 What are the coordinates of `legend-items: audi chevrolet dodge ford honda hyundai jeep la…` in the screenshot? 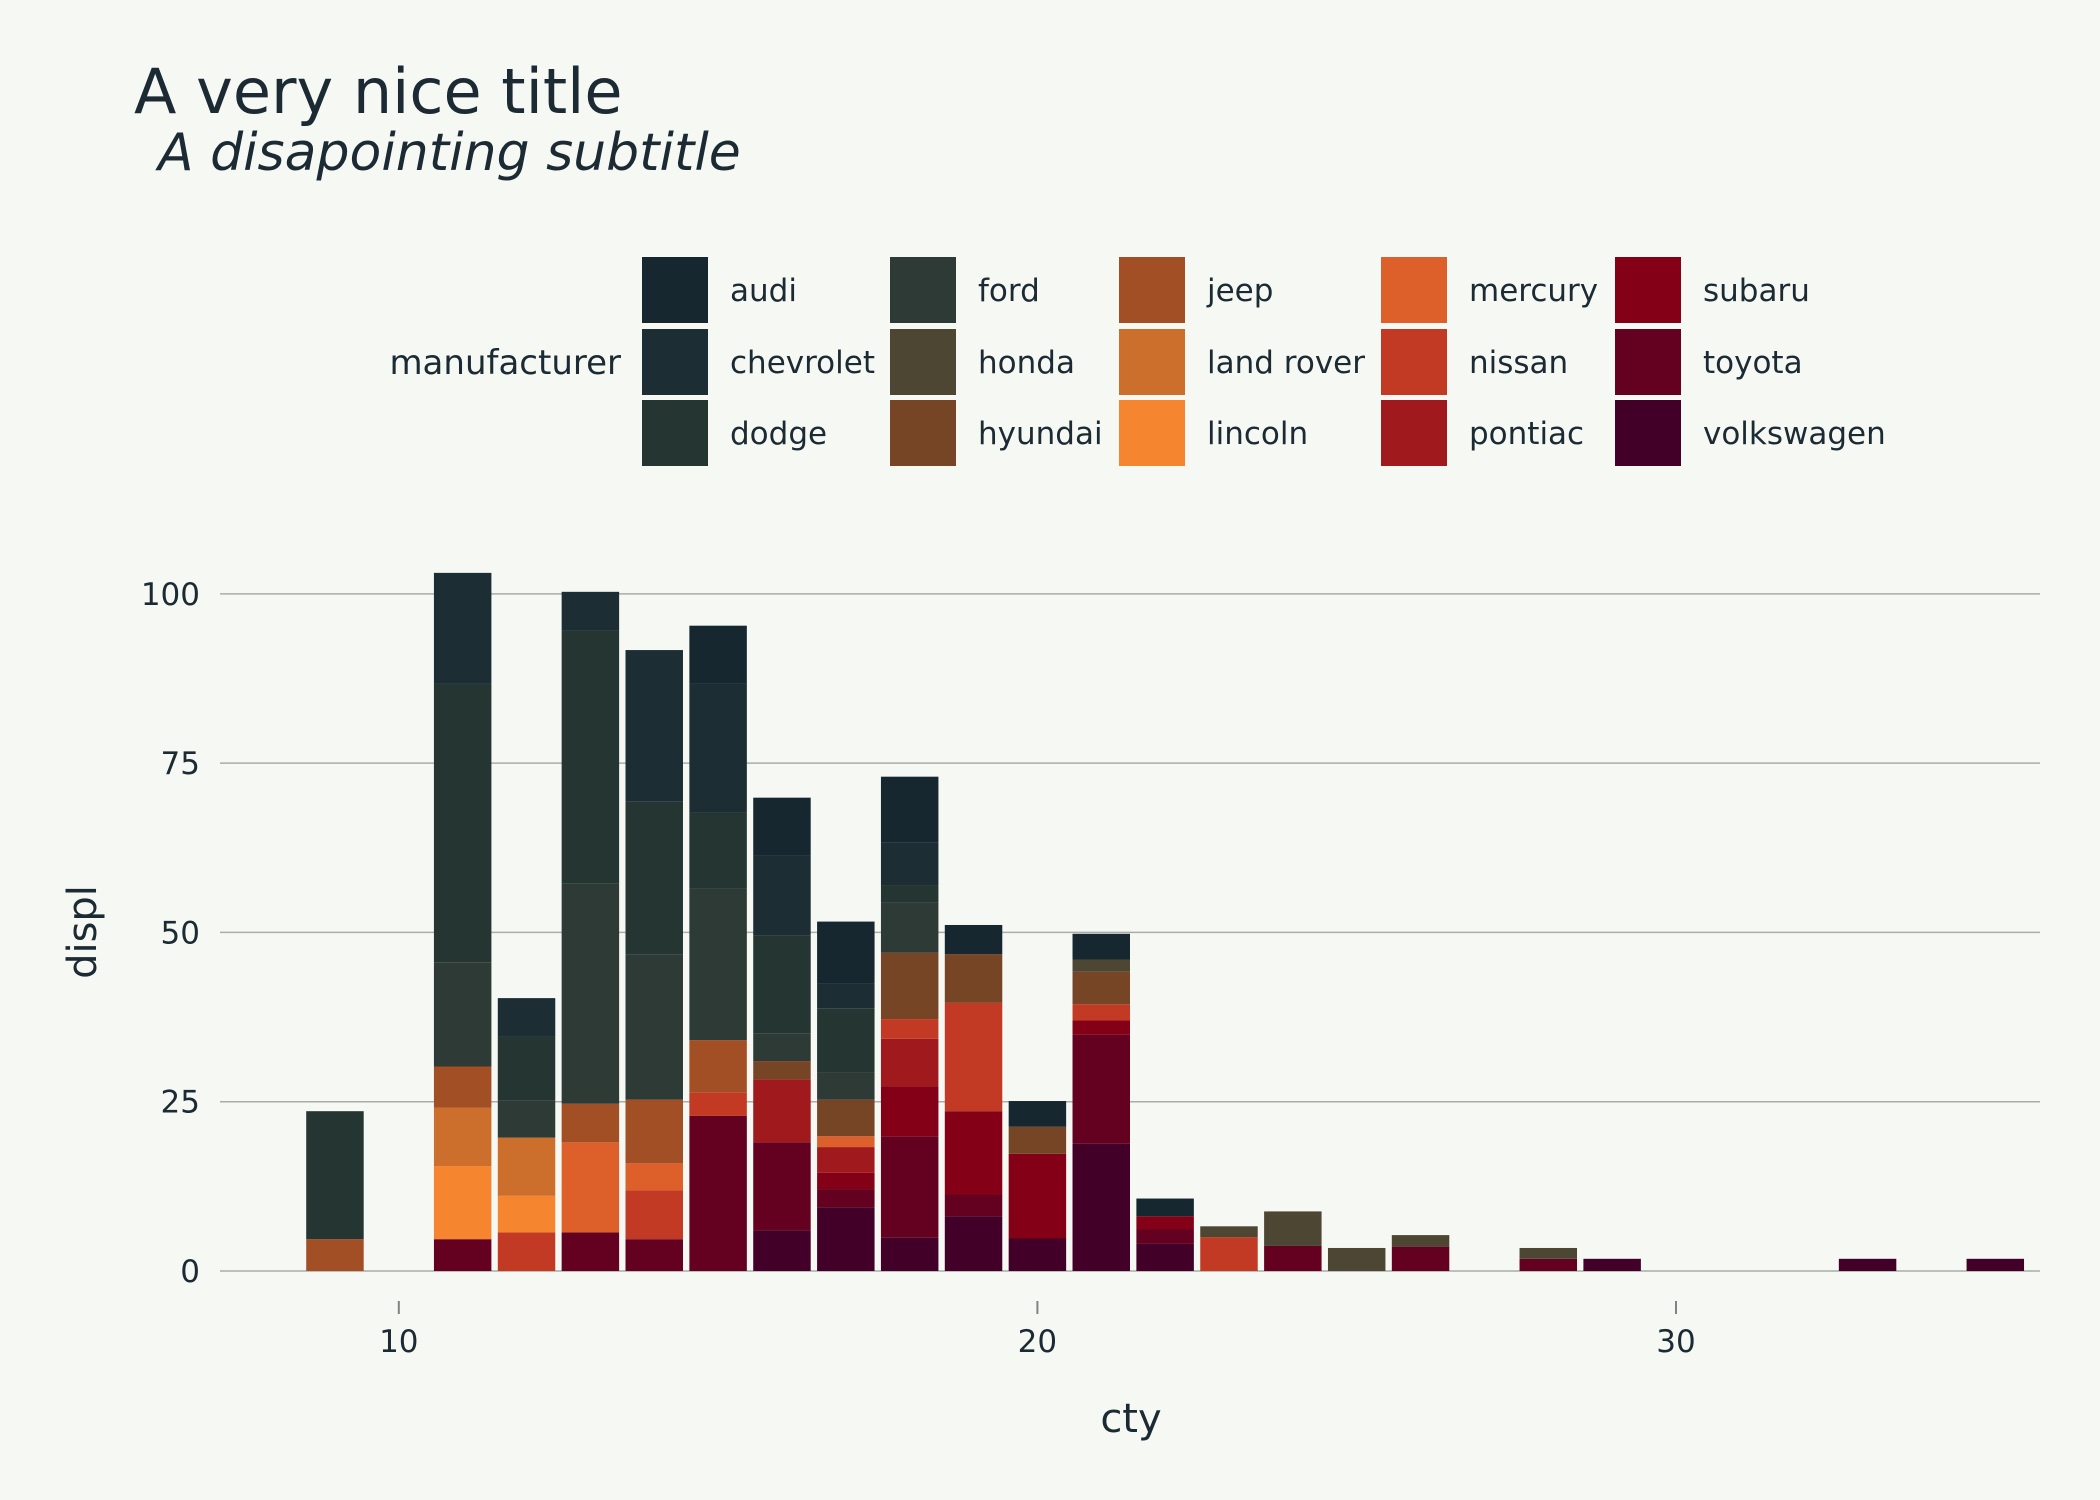 It's located at (1264, 361).